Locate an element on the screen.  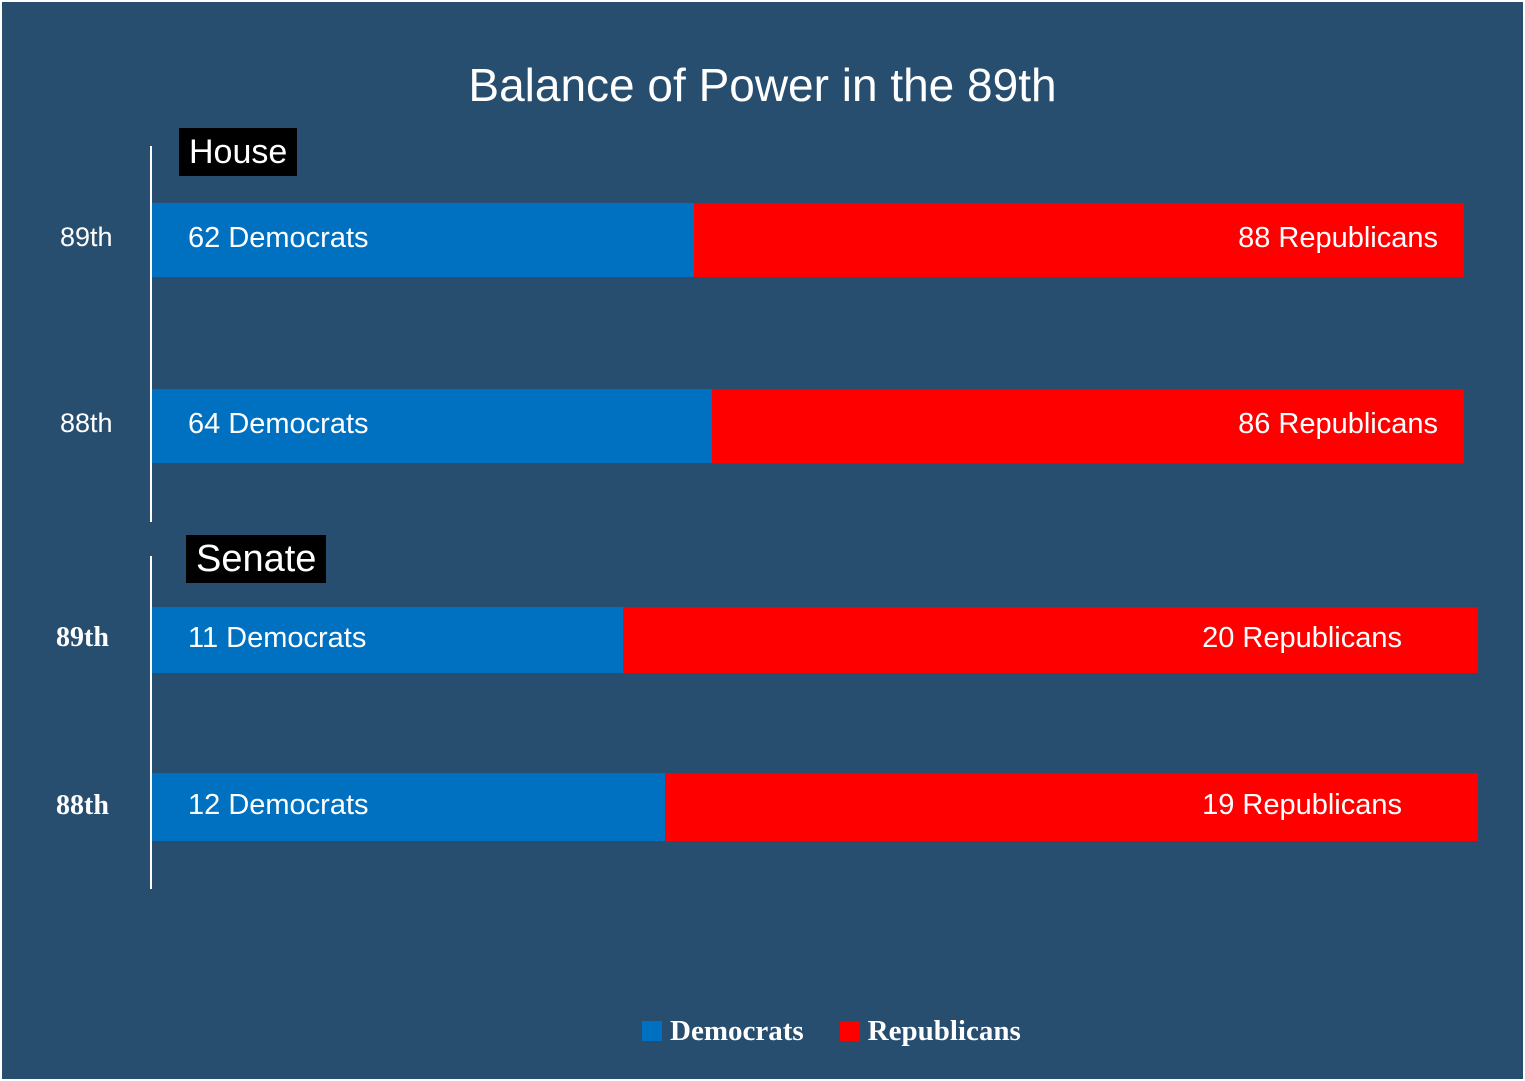
chart-legend: Democrats Republicans is located at coordinates (849, 1031).